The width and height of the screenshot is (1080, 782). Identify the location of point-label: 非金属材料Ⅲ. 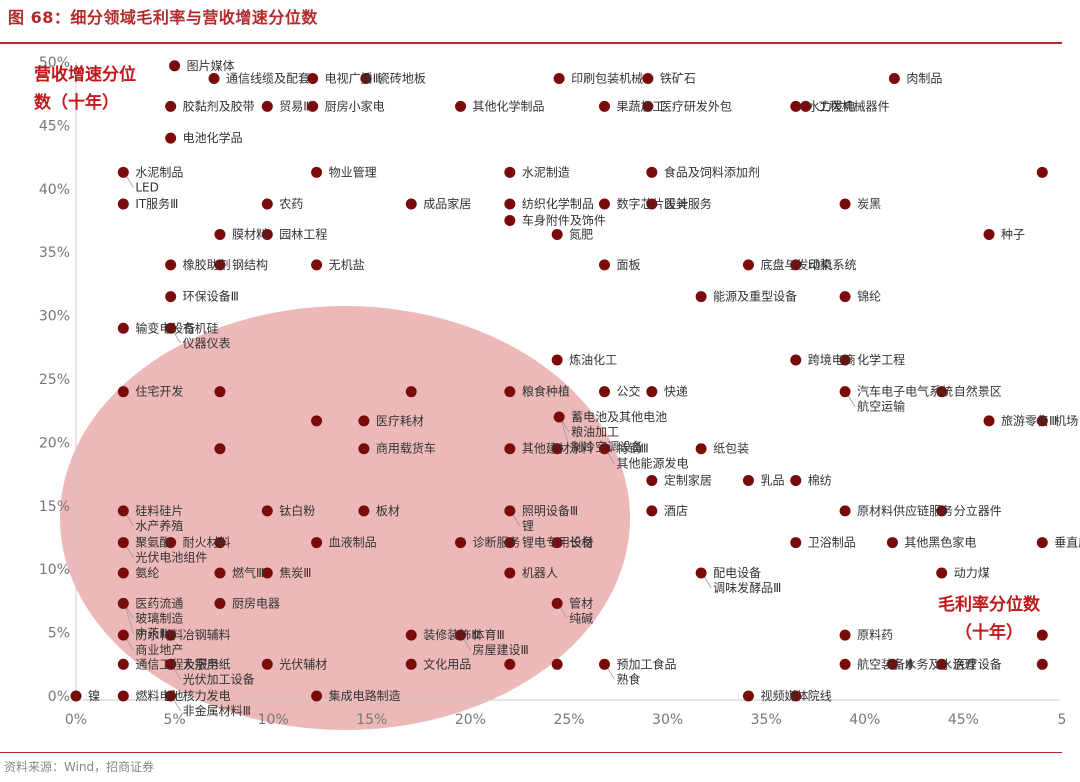
(217, 710).